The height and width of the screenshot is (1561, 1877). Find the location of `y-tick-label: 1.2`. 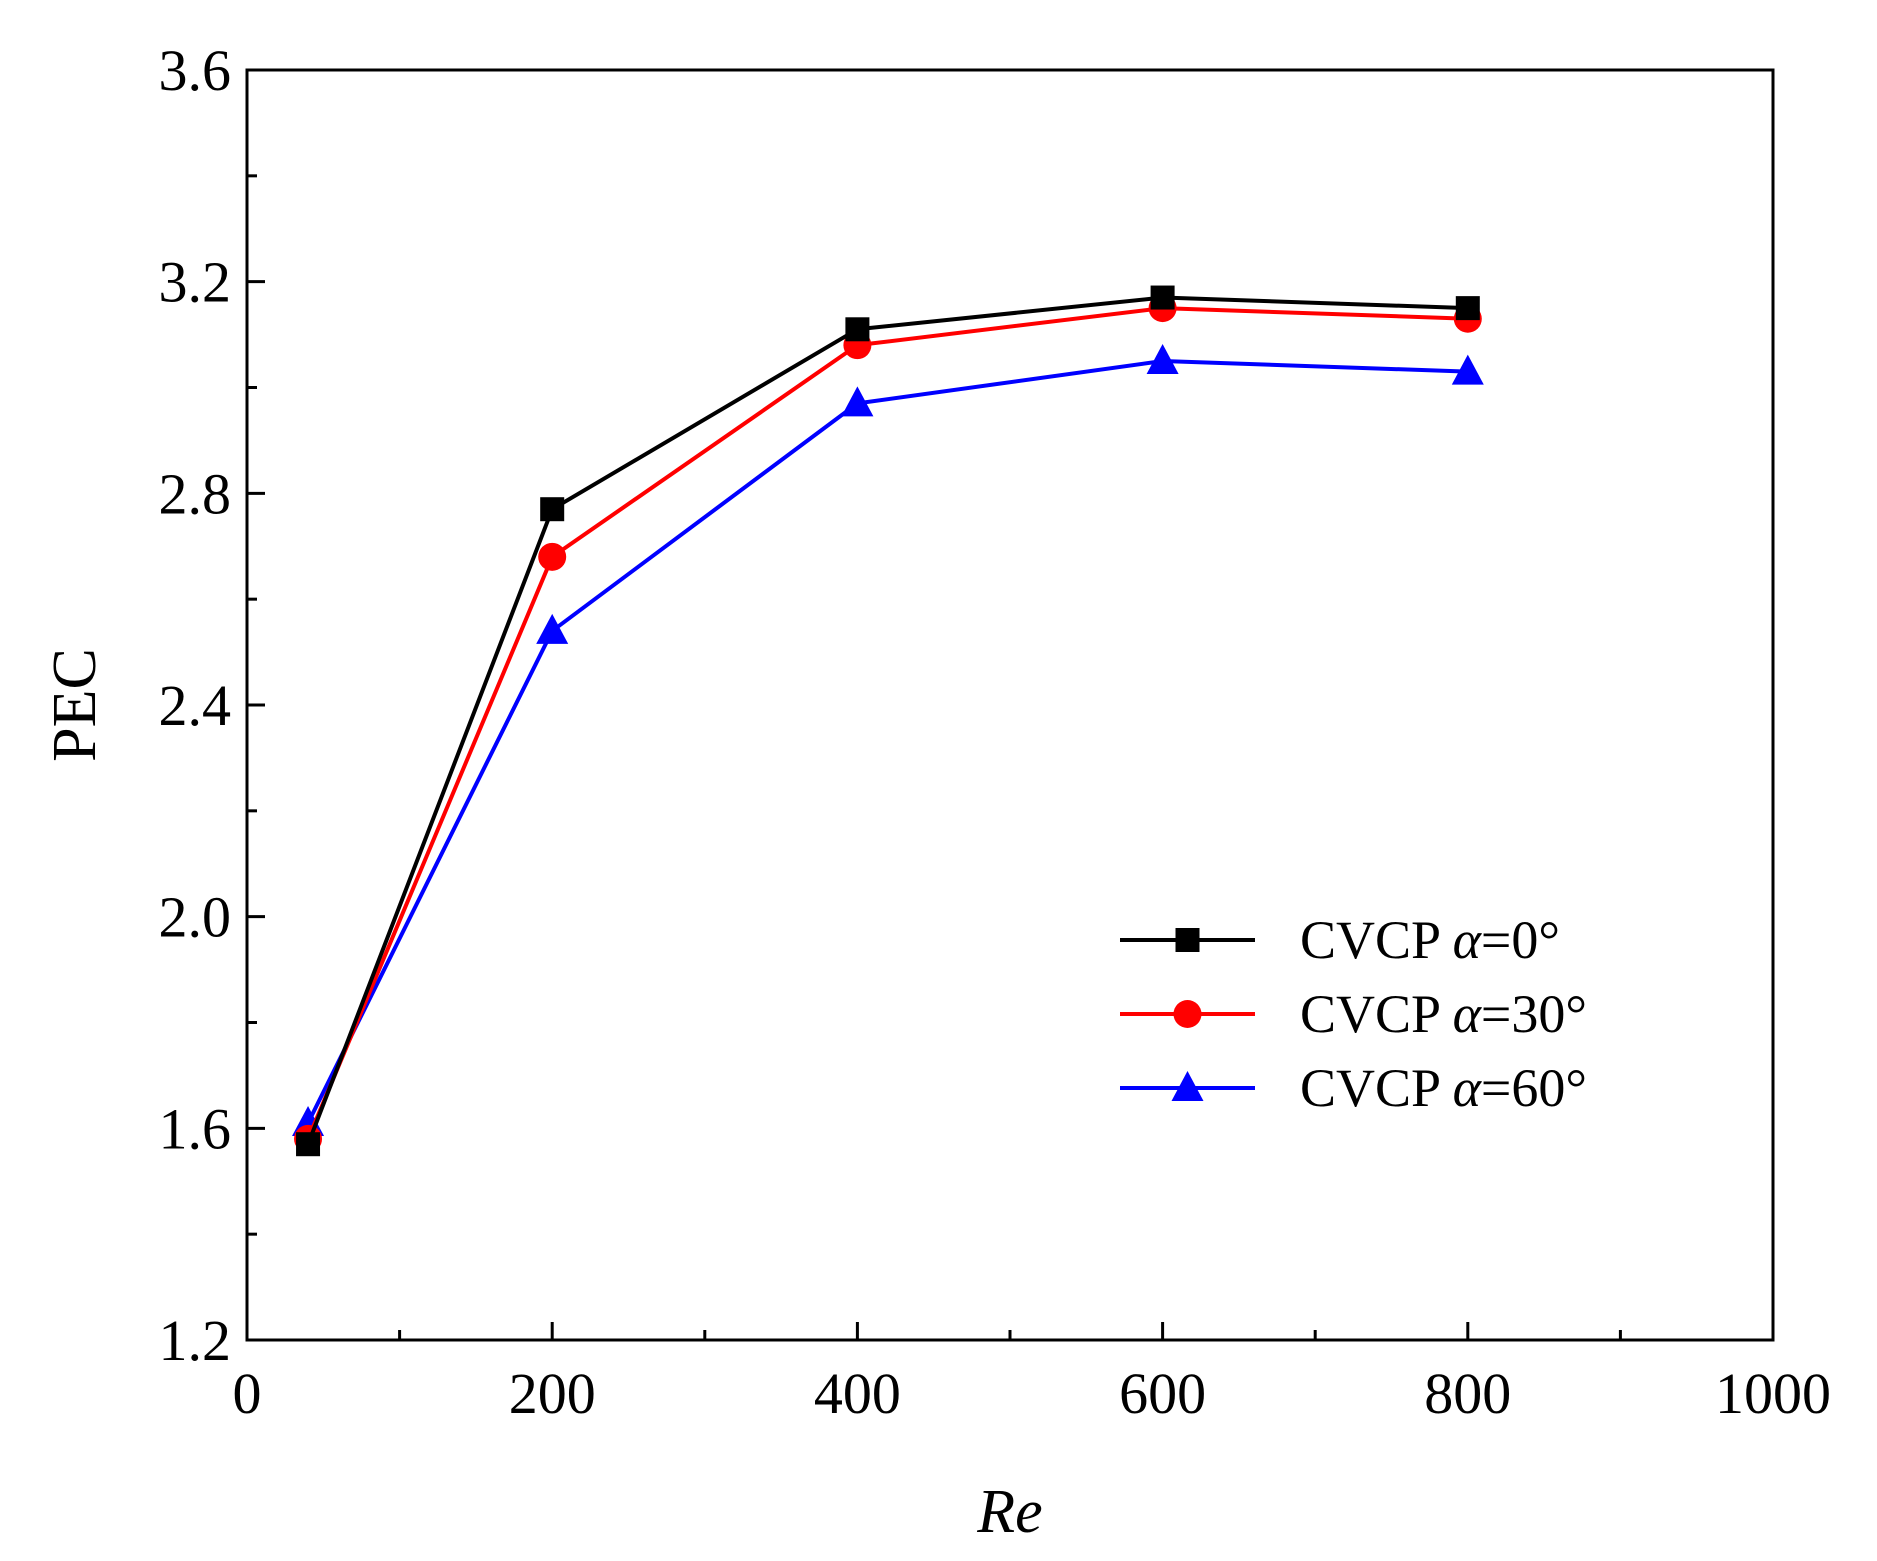

y-tick-label: 1.2 is located at coordinates (195, 1340).